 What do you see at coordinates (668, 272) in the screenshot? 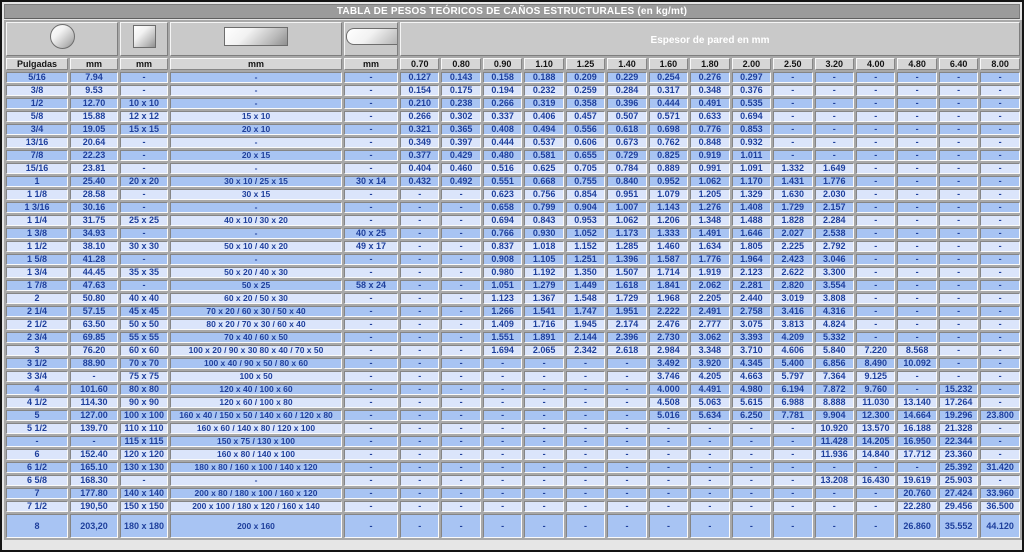
I see `table-cell: 1.714` at bounding box center [668, 272].